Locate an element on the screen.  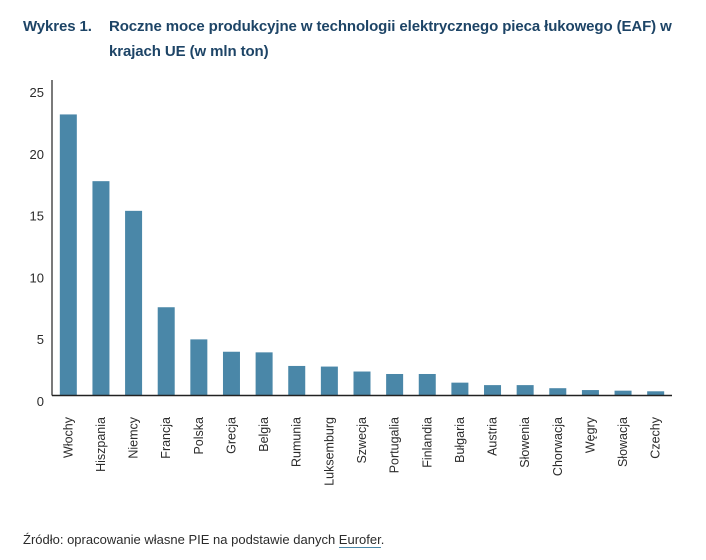
y-tick-label-20: 20 is located at coordinates (37, 154).